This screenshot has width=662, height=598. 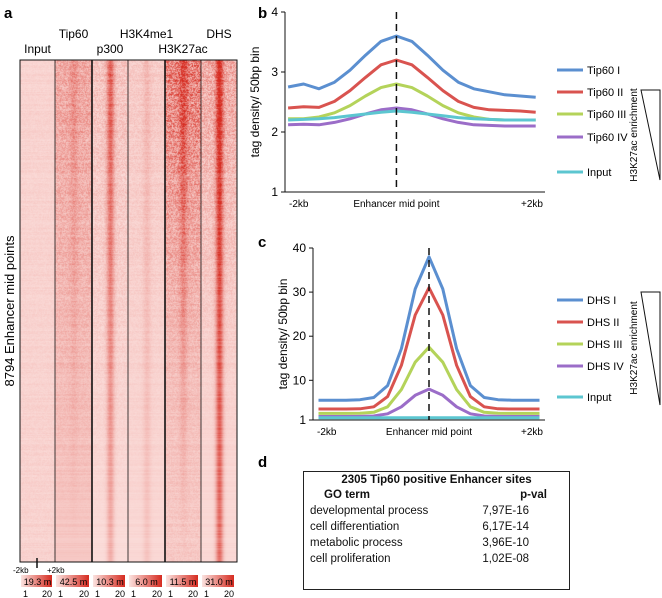 I want to click on side-label-c: H3K27ac enrichment, so click(x=634, y=348).